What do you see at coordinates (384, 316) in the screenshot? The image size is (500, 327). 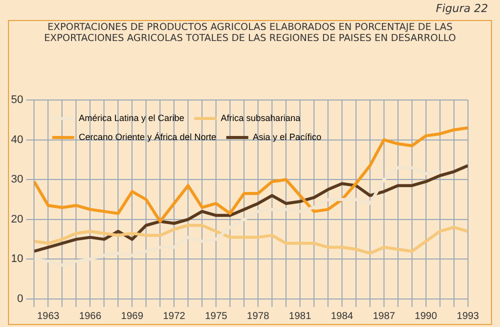 I see `x-tick-label: 1987` at bounding box center [384, 316].